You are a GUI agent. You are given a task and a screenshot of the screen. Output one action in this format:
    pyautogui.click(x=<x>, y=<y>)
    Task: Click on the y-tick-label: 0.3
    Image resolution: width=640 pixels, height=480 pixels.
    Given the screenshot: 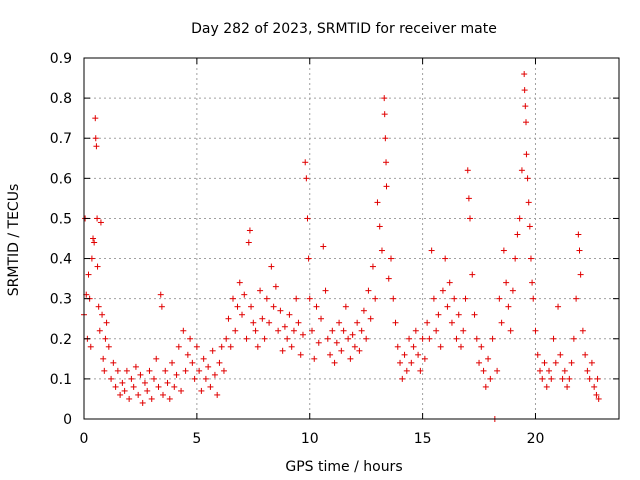 What is the action you would take?
    pyautogui.click(x=61, y=300)
    